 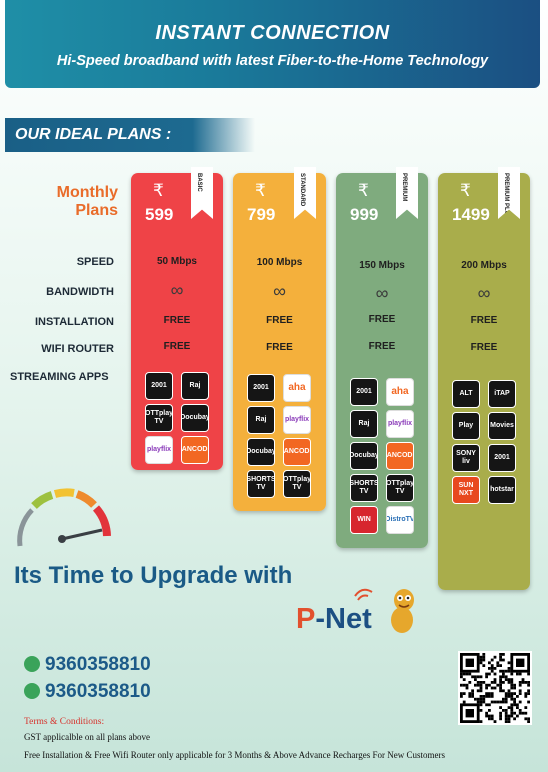 What do you see at coordinates (153, 575) in the screenshot?
I see `upgrade-headline: Its Time to Upgrade with` at bounding box center [153, 575].